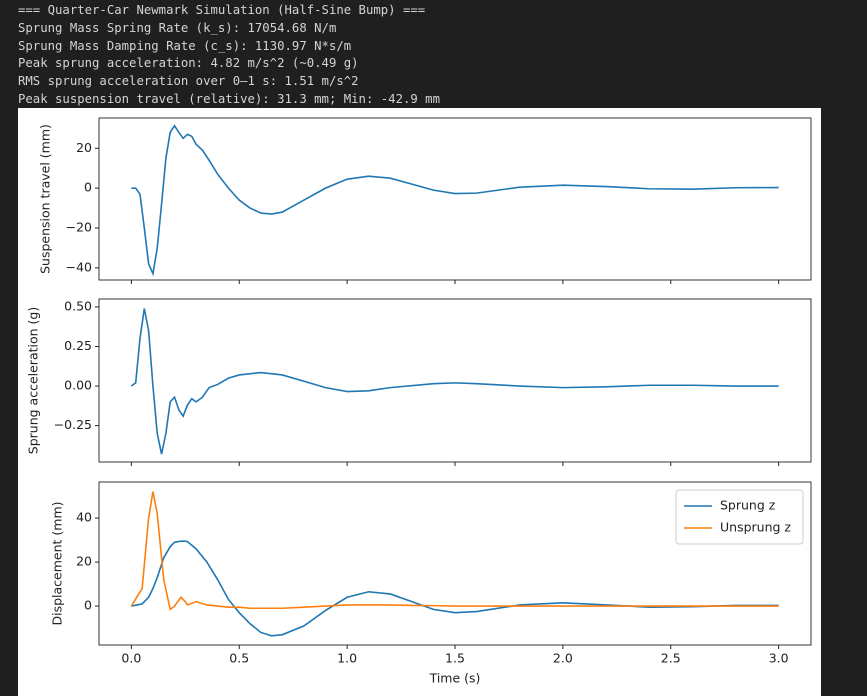 The width and height of the screenshot is (867, 696). What do you see at coordinates (78, 385) in the screenshot?
I see `y-tick-label: 0.00` at bounding box center [78, 385].